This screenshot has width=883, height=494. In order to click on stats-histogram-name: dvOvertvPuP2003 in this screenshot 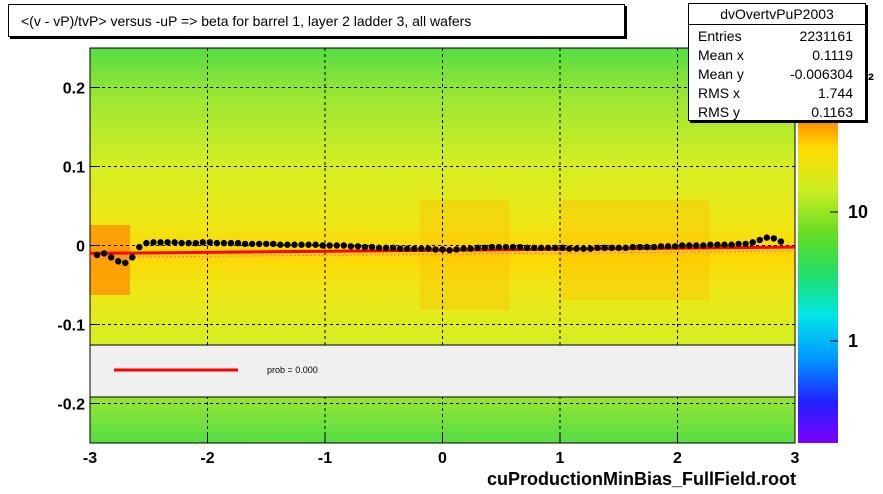, I will do `click(777, 14)`.